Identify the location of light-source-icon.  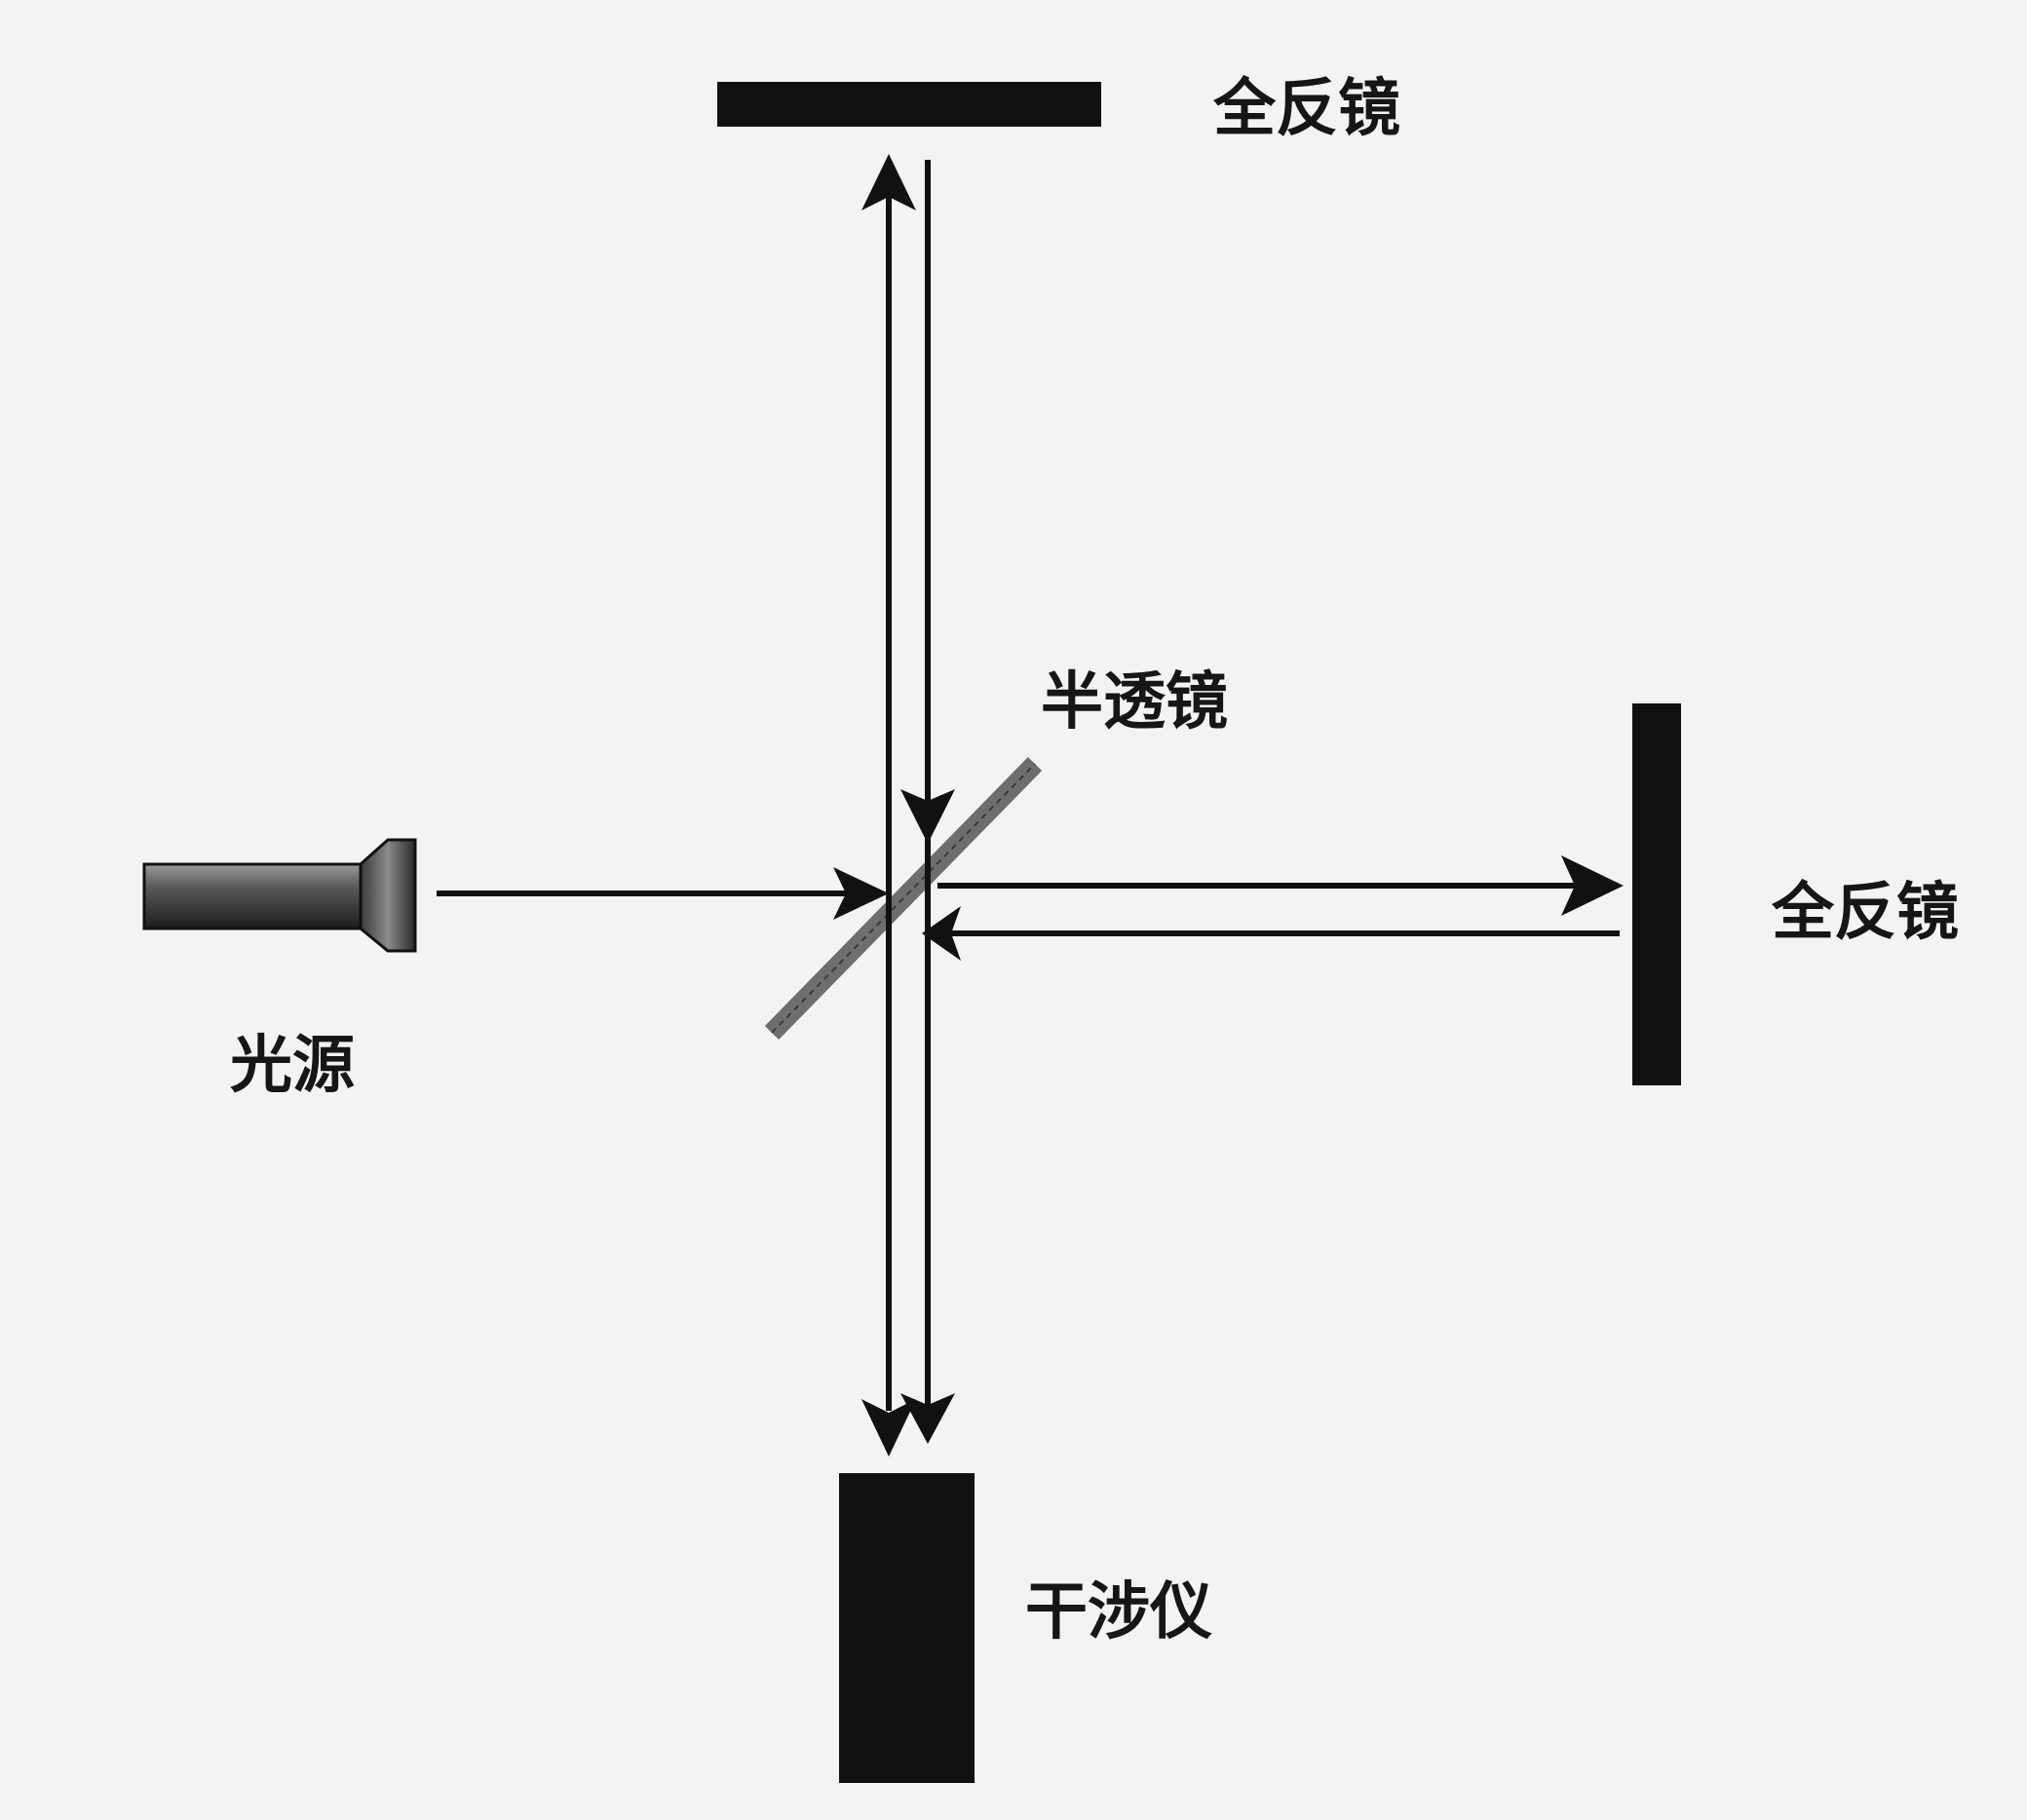
(279, 895).